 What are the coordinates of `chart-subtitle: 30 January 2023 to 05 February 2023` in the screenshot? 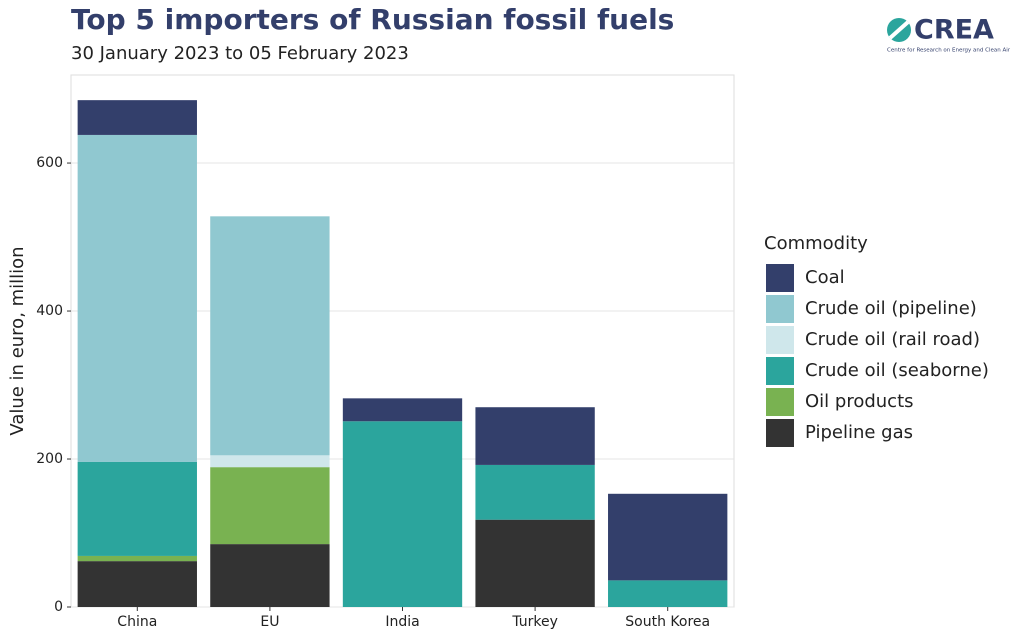 It's located at (240, 53).